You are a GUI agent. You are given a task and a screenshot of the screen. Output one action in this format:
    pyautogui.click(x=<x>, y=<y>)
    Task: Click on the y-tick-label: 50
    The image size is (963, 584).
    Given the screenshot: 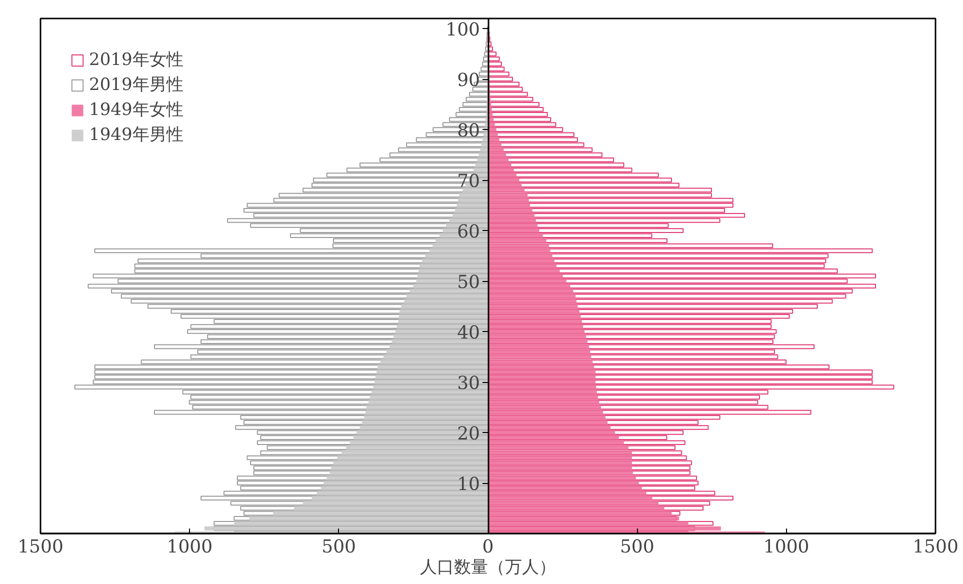 What is the action you would take?
    pyautogui.click(x=468, y=283)
    